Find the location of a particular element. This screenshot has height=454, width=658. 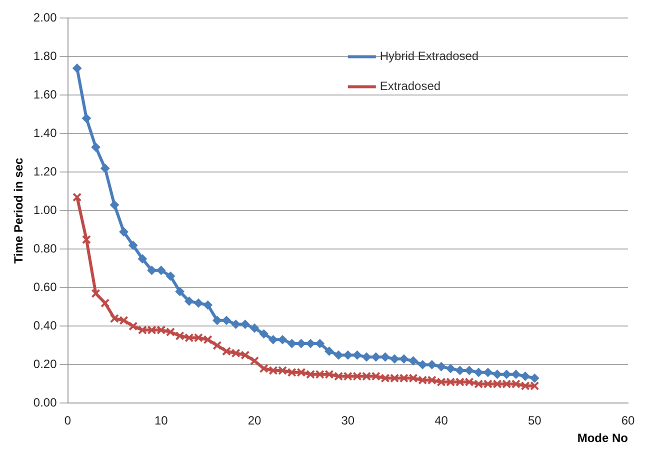

y-tick-label: 0.80 is located at coordinates (45, 249).